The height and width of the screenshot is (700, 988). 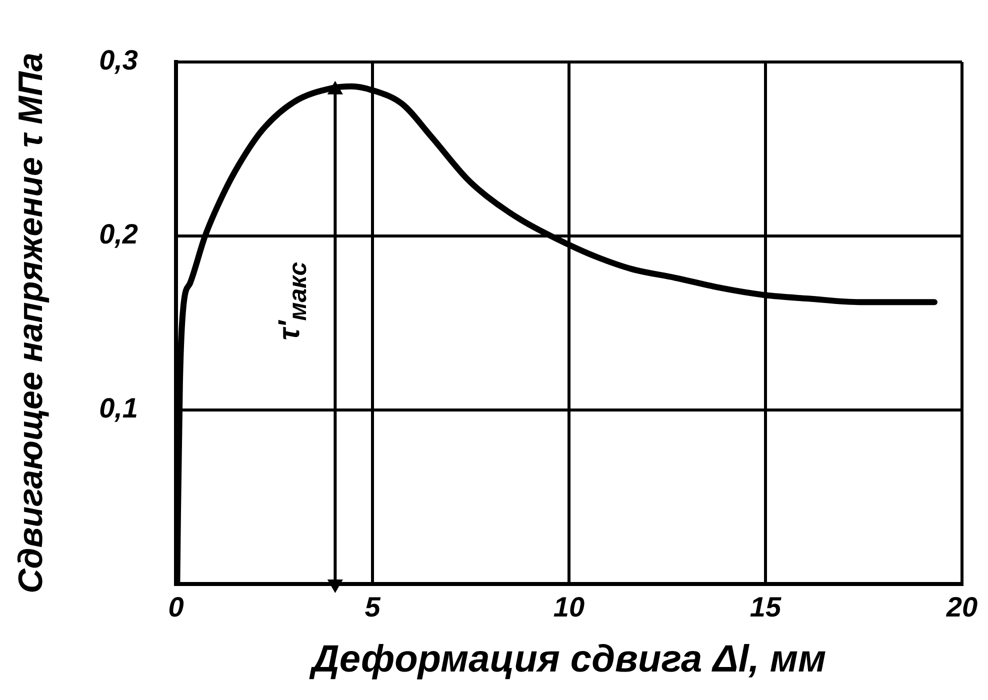 What do you see at coordinates (118, 60) in the screenshot?
I see `y-tick-label: 0,3` at bounding box center [118, 60].